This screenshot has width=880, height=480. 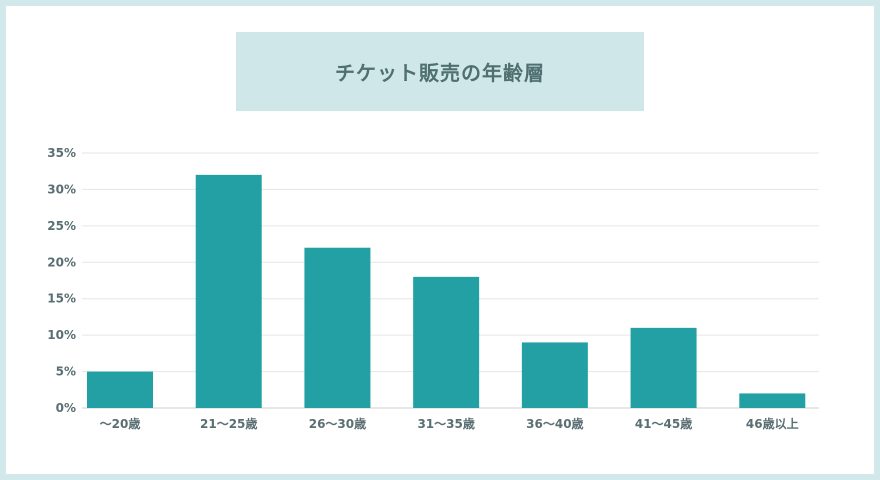 What do you see at coordinates (66, 408) in the screenshot?
I see `y-tick-label: 0%` at bounding box center [66, 408].